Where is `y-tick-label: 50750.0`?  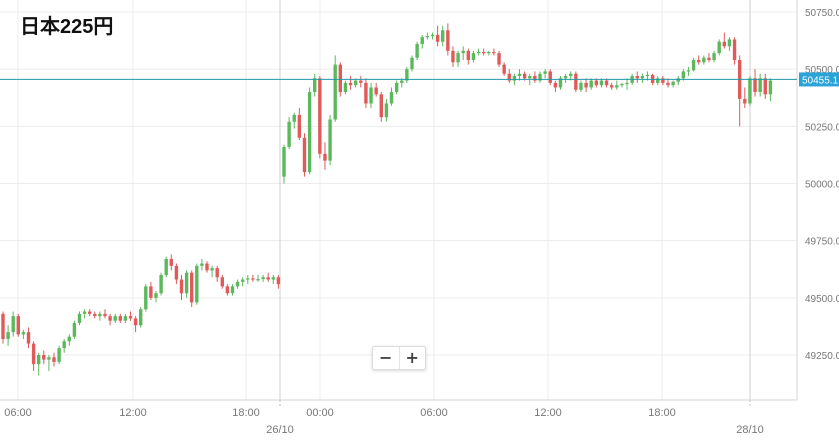
y-tick-label: 50750.0 is located at coordinates (822, 13).